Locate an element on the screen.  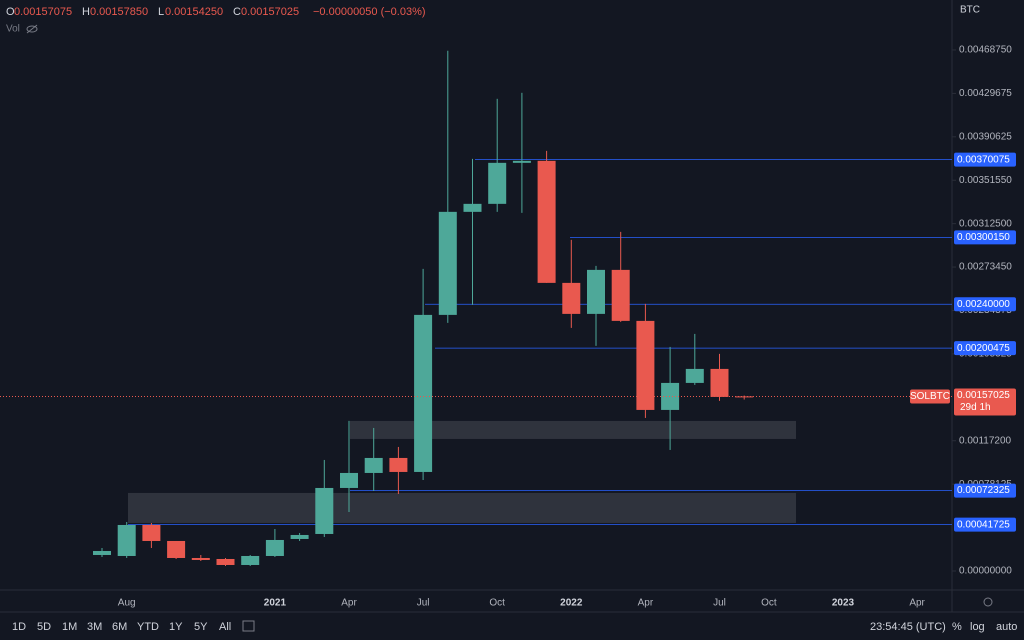
countdown: 29d 1h is located at coordinates (975, 407).